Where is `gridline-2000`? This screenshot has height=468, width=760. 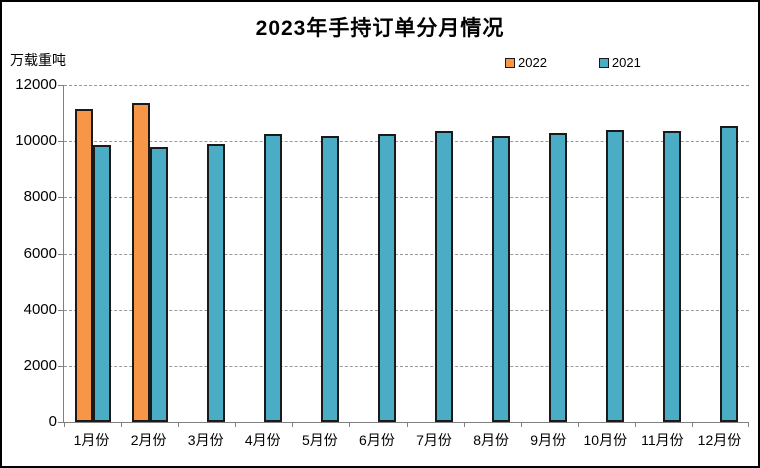 gridline-2000 is located at coordinates (406, 366).